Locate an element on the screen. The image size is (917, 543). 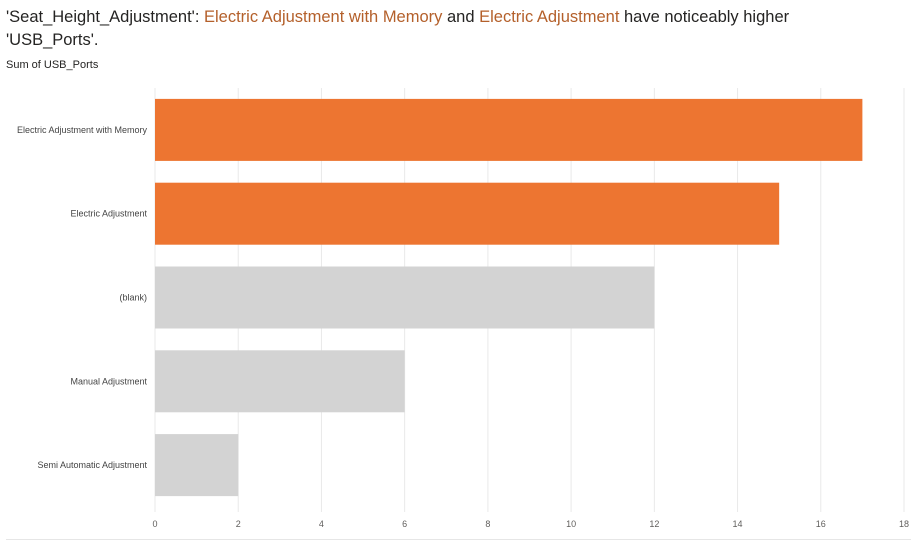
x-tick-label-4: 8 is located at coordinates (487, 524).